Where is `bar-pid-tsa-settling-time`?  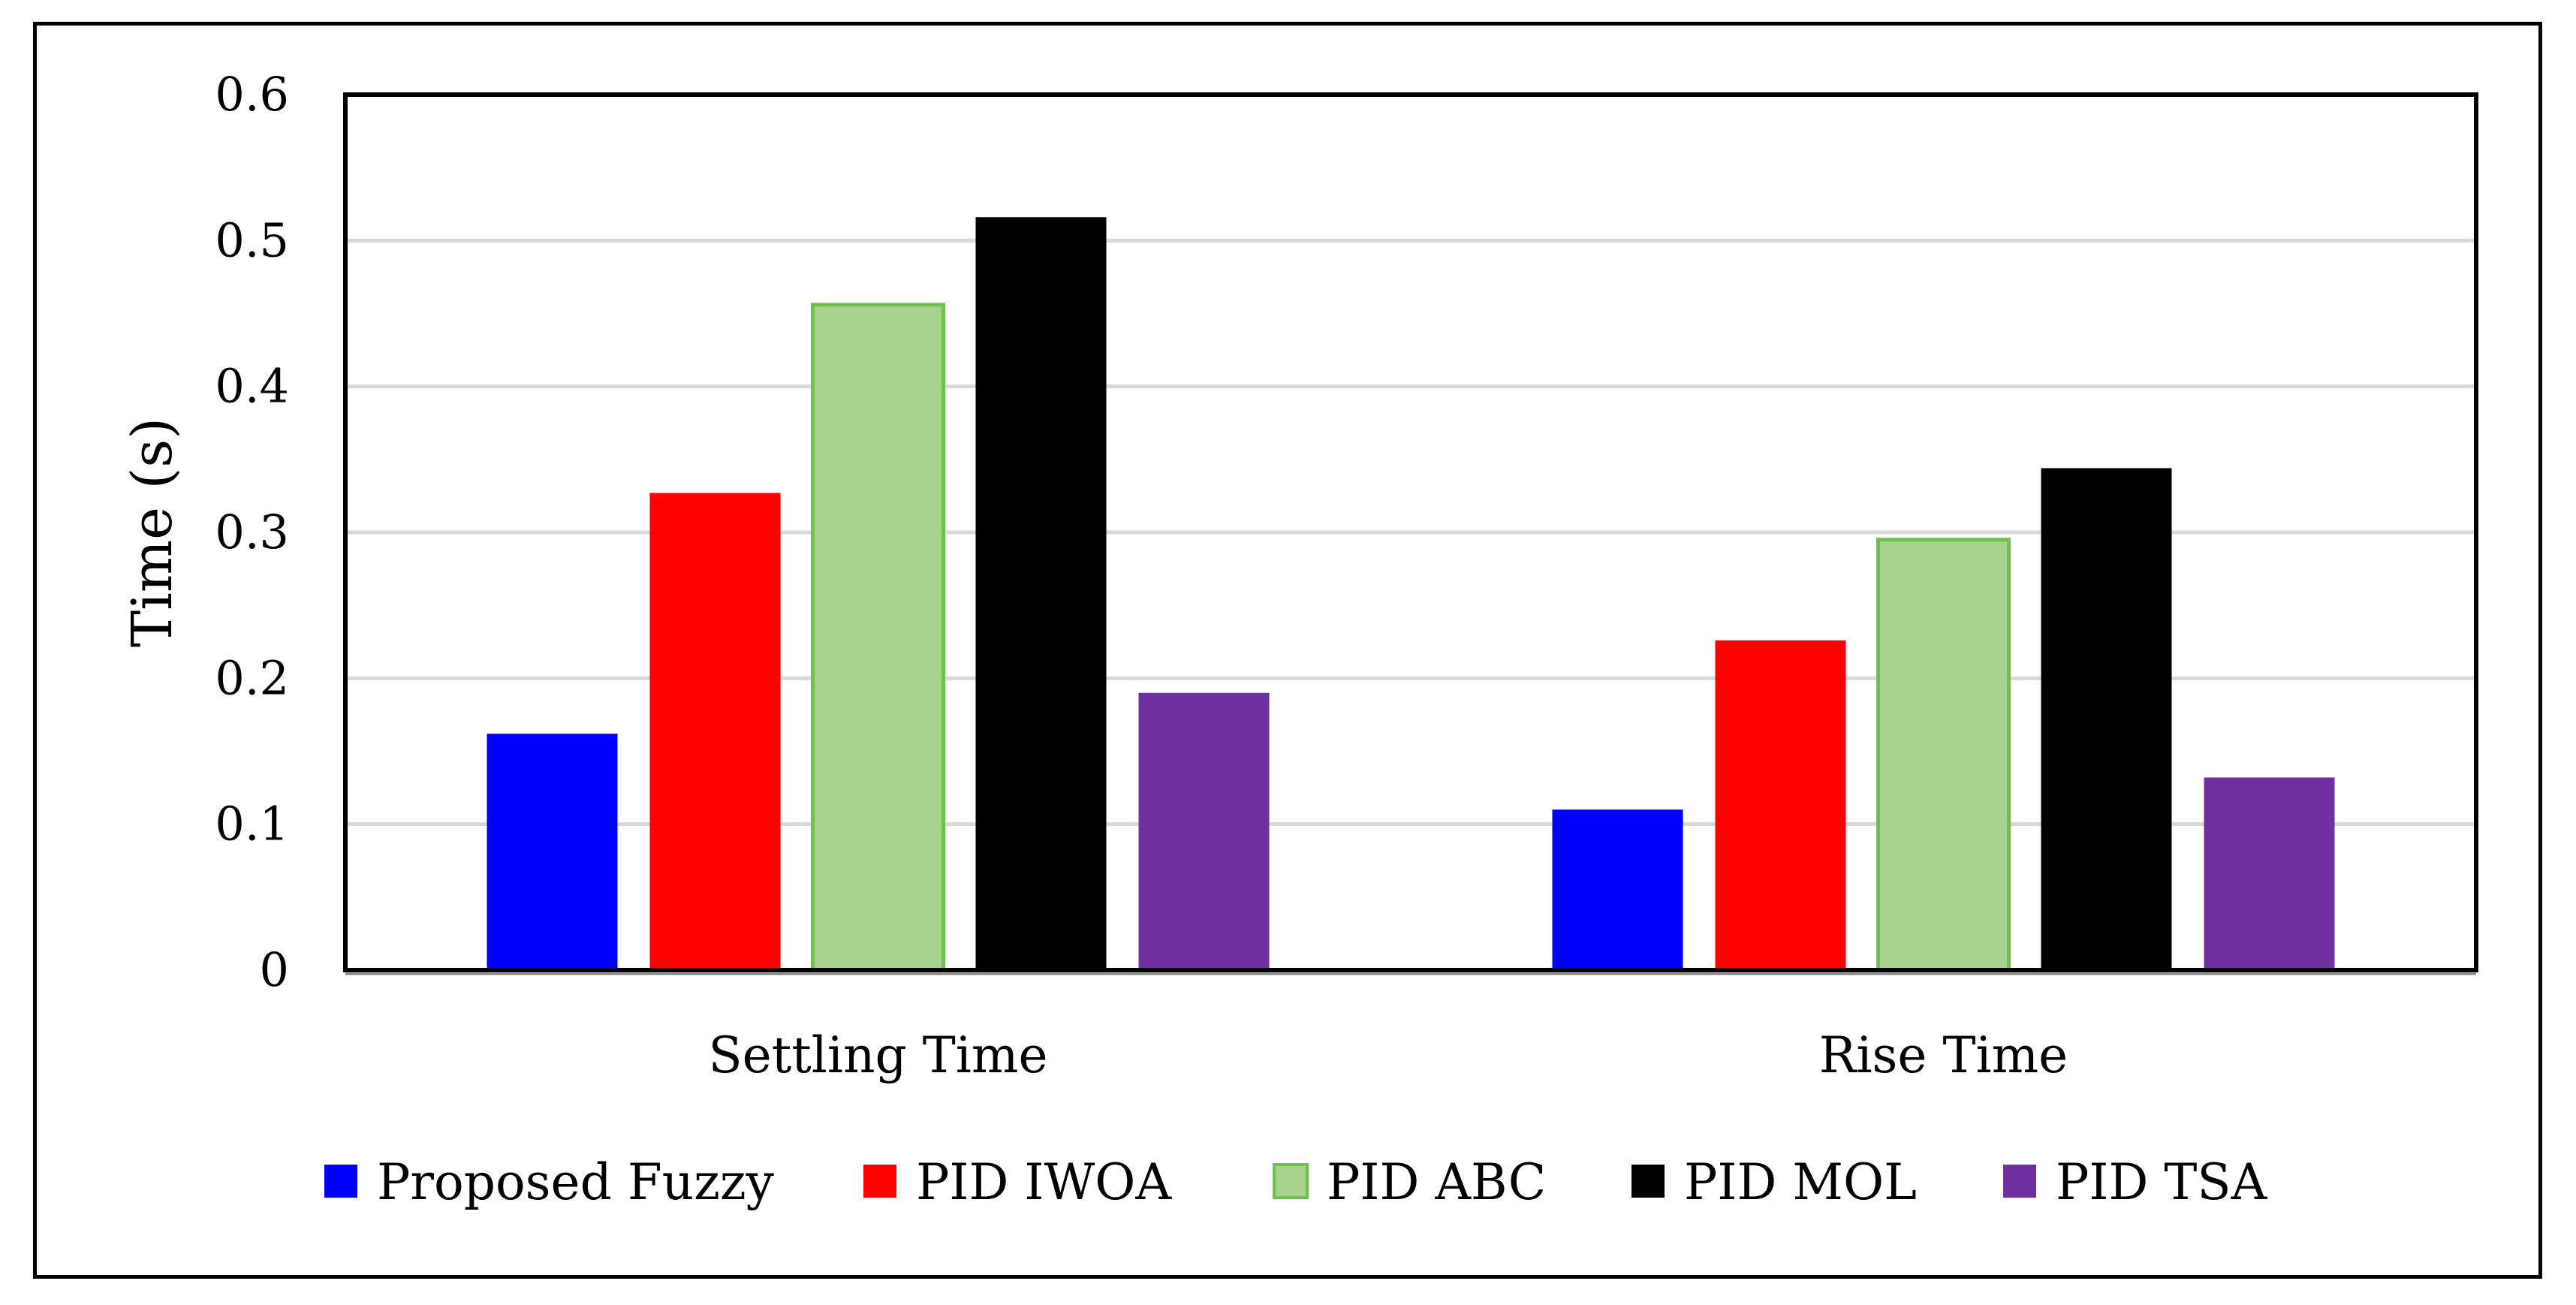 bar-pid-tsa-settling-time is located at coordinates (1204, 831).